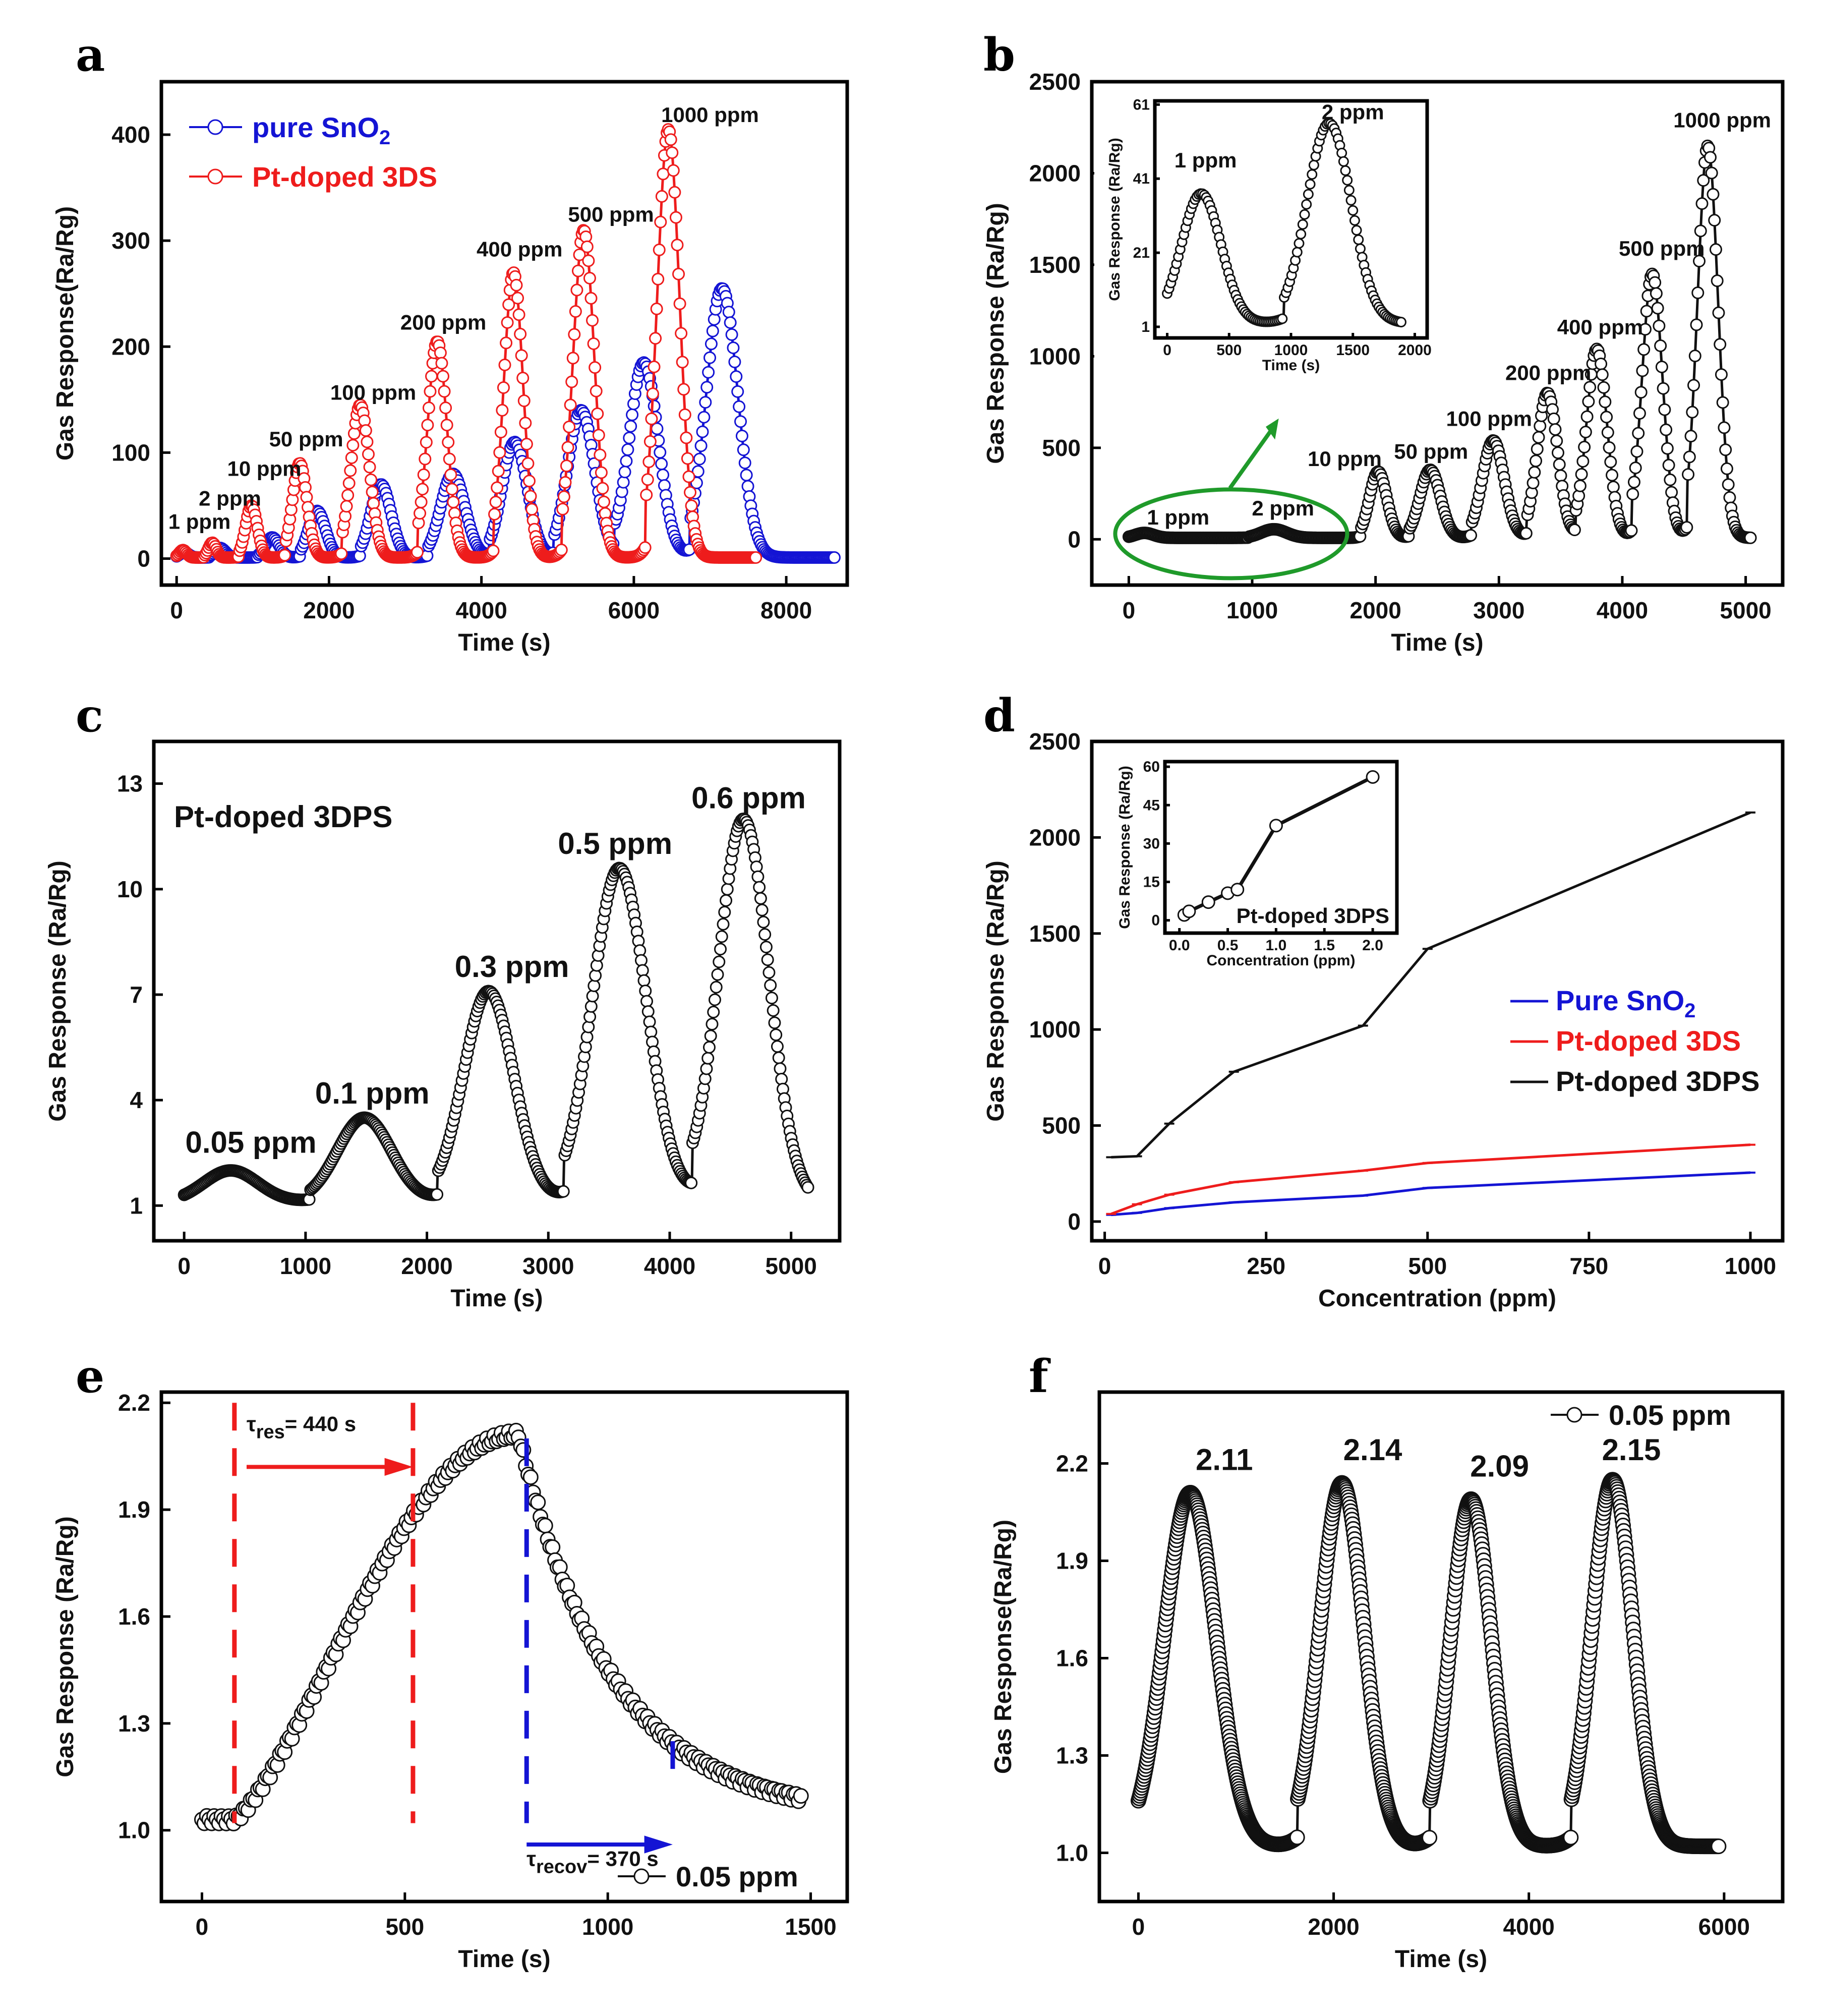 The width and height of the screenshot is (1821, 2016). Describe the element at coordinates (504, 1647) in the screenshot. I see `plot-frame` at that location.